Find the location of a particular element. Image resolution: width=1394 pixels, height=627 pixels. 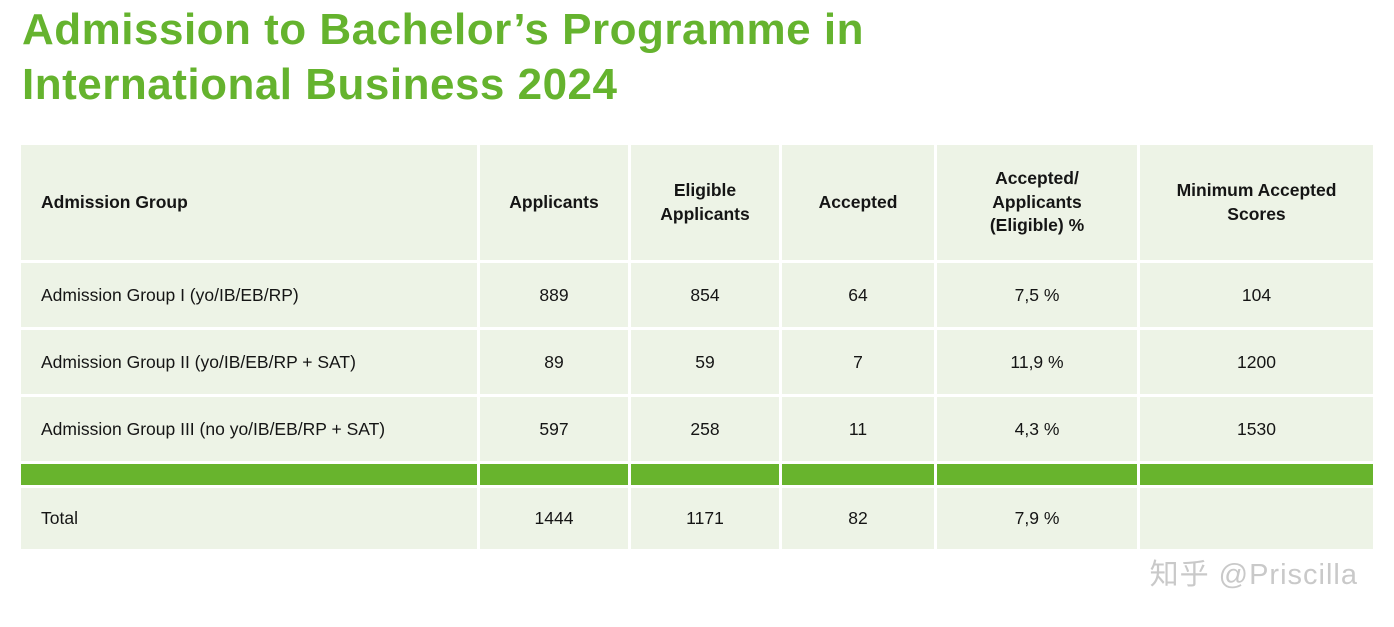

cell-total-accepted: 82 is located at coordinates (858, 518).